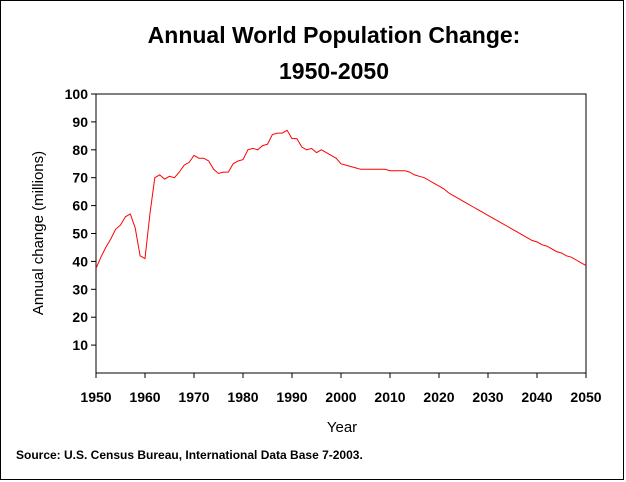 This screenshot has width=626, height=482. Describe the element at coordinates (80, 150) in the screenshot. I see `y-tick-label: 80` at that location.